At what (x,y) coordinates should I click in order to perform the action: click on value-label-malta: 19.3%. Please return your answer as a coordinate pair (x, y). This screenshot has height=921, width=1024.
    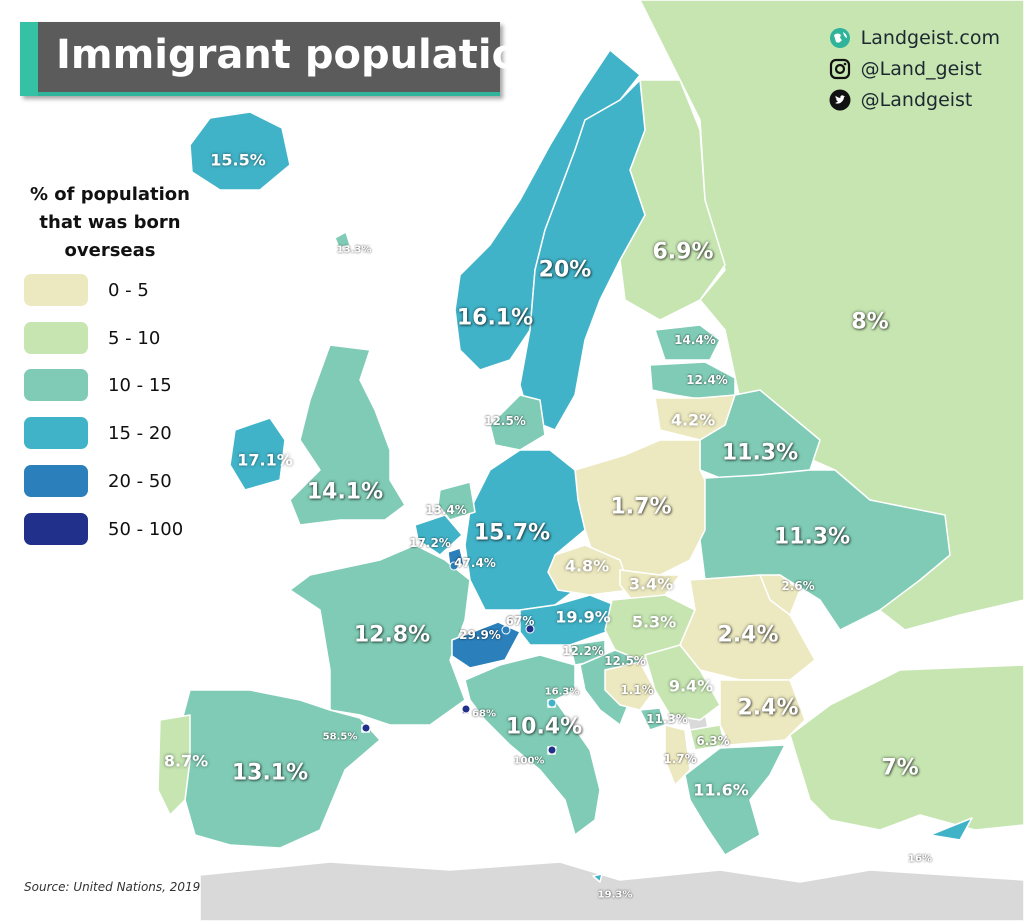
    Looking at the image, I should click on (615, 895).